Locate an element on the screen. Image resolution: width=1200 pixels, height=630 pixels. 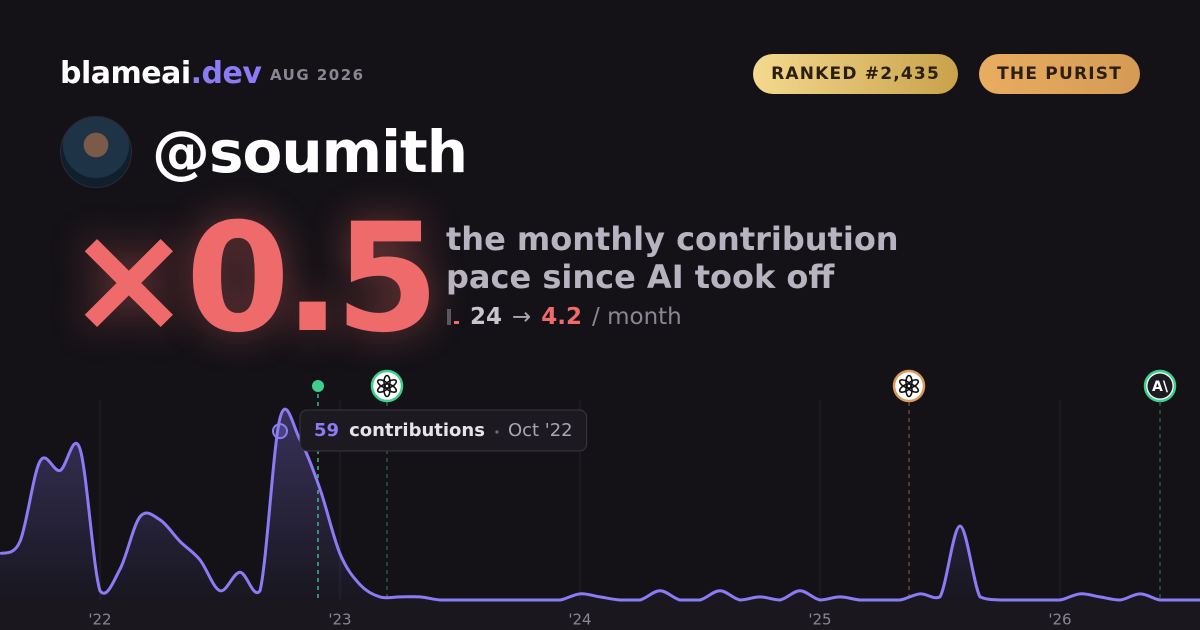
tooltip-label: contributions is located at coordinates (417, 430).